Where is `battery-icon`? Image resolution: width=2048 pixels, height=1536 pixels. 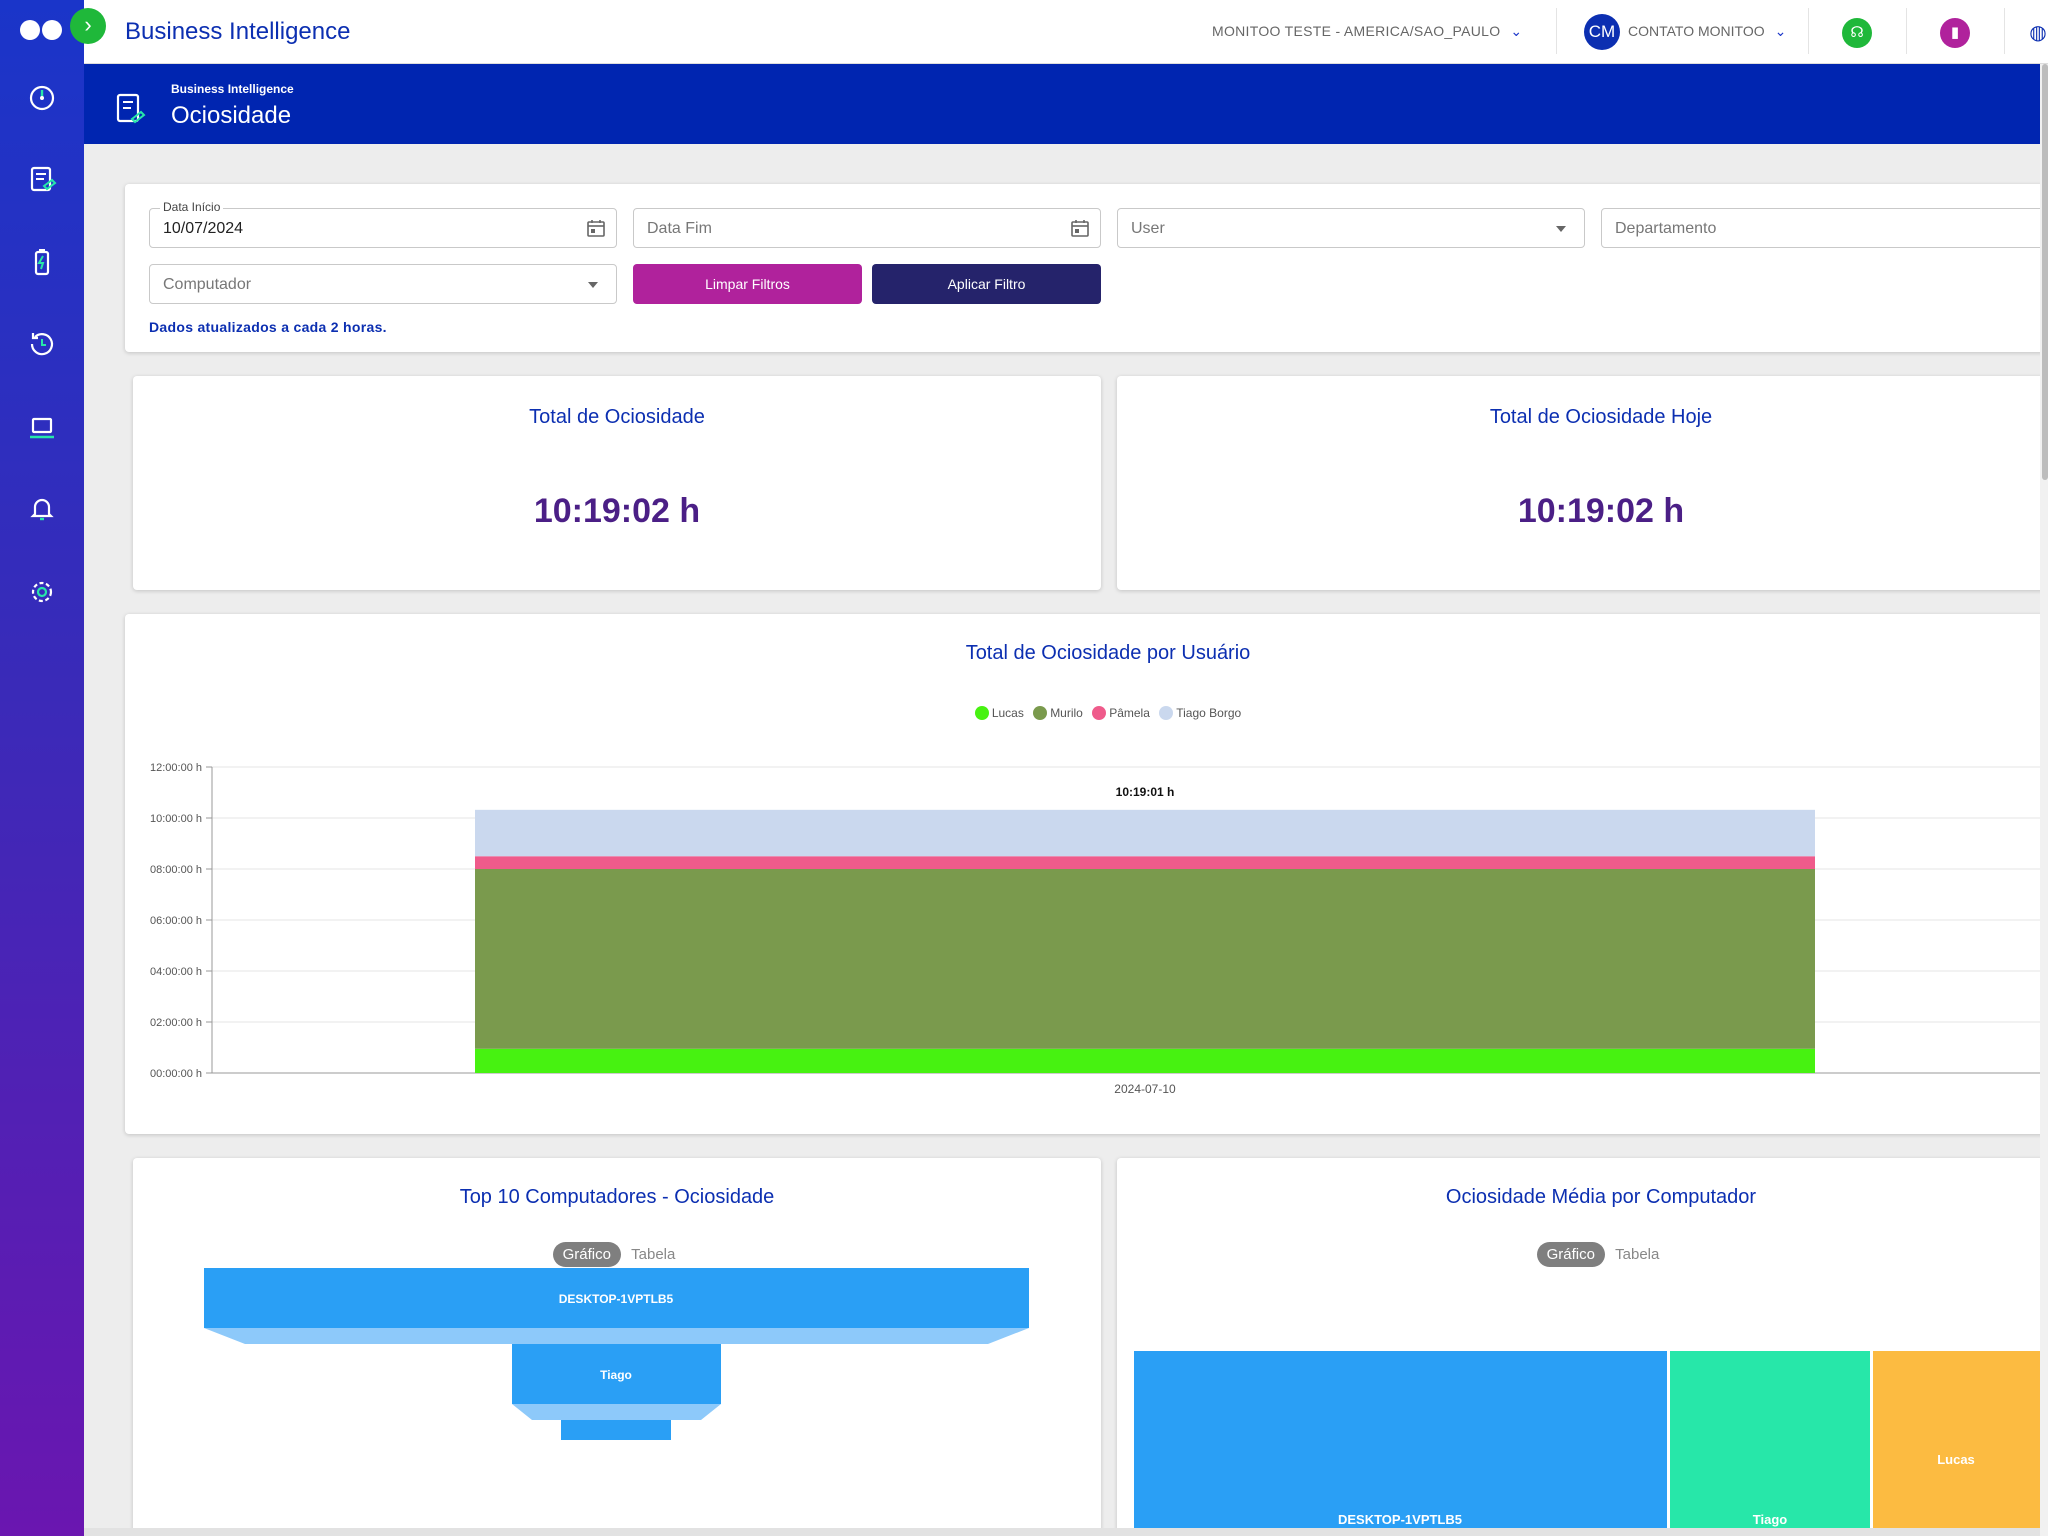 battery-icon is located at coordinates (42, 262).